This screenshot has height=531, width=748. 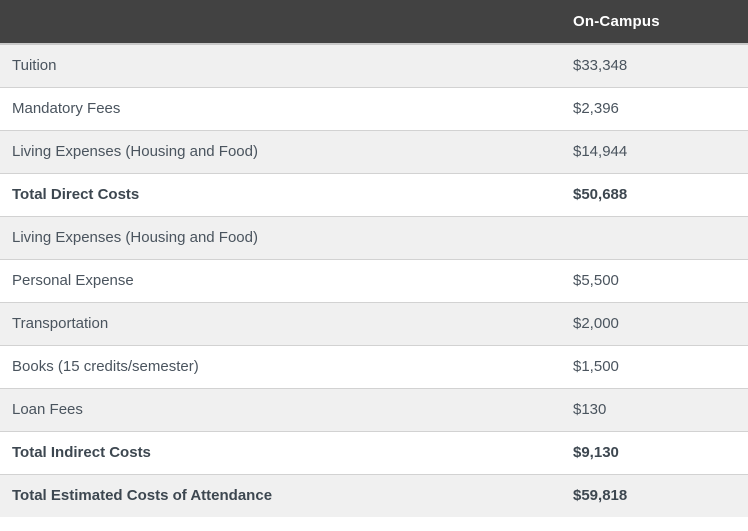 I want to click on table-header-row: On-Campus, so click(x=374, y=22).